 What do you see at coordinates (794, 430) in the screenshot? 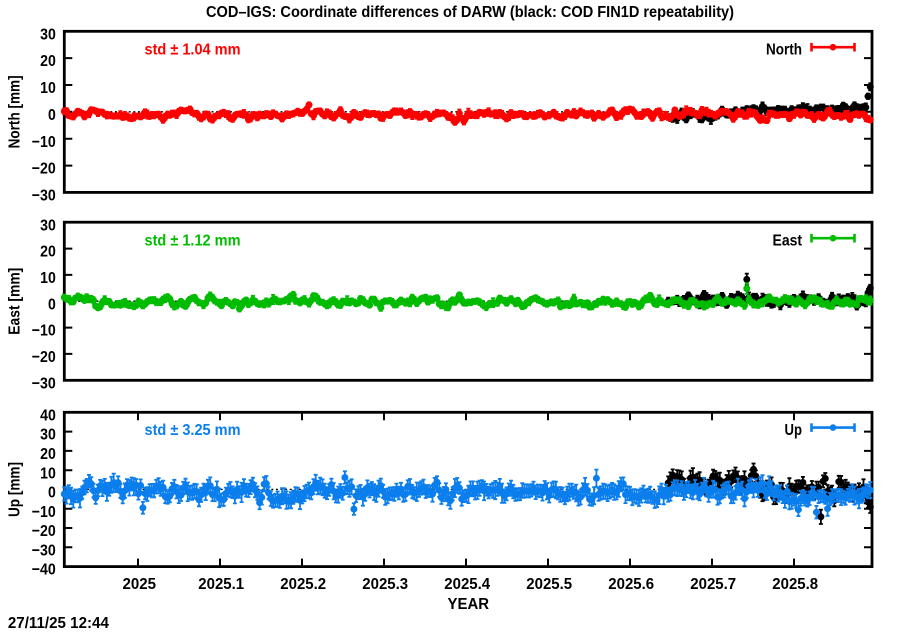
I see `svg-text: Up` at bounding box center [794, 430].